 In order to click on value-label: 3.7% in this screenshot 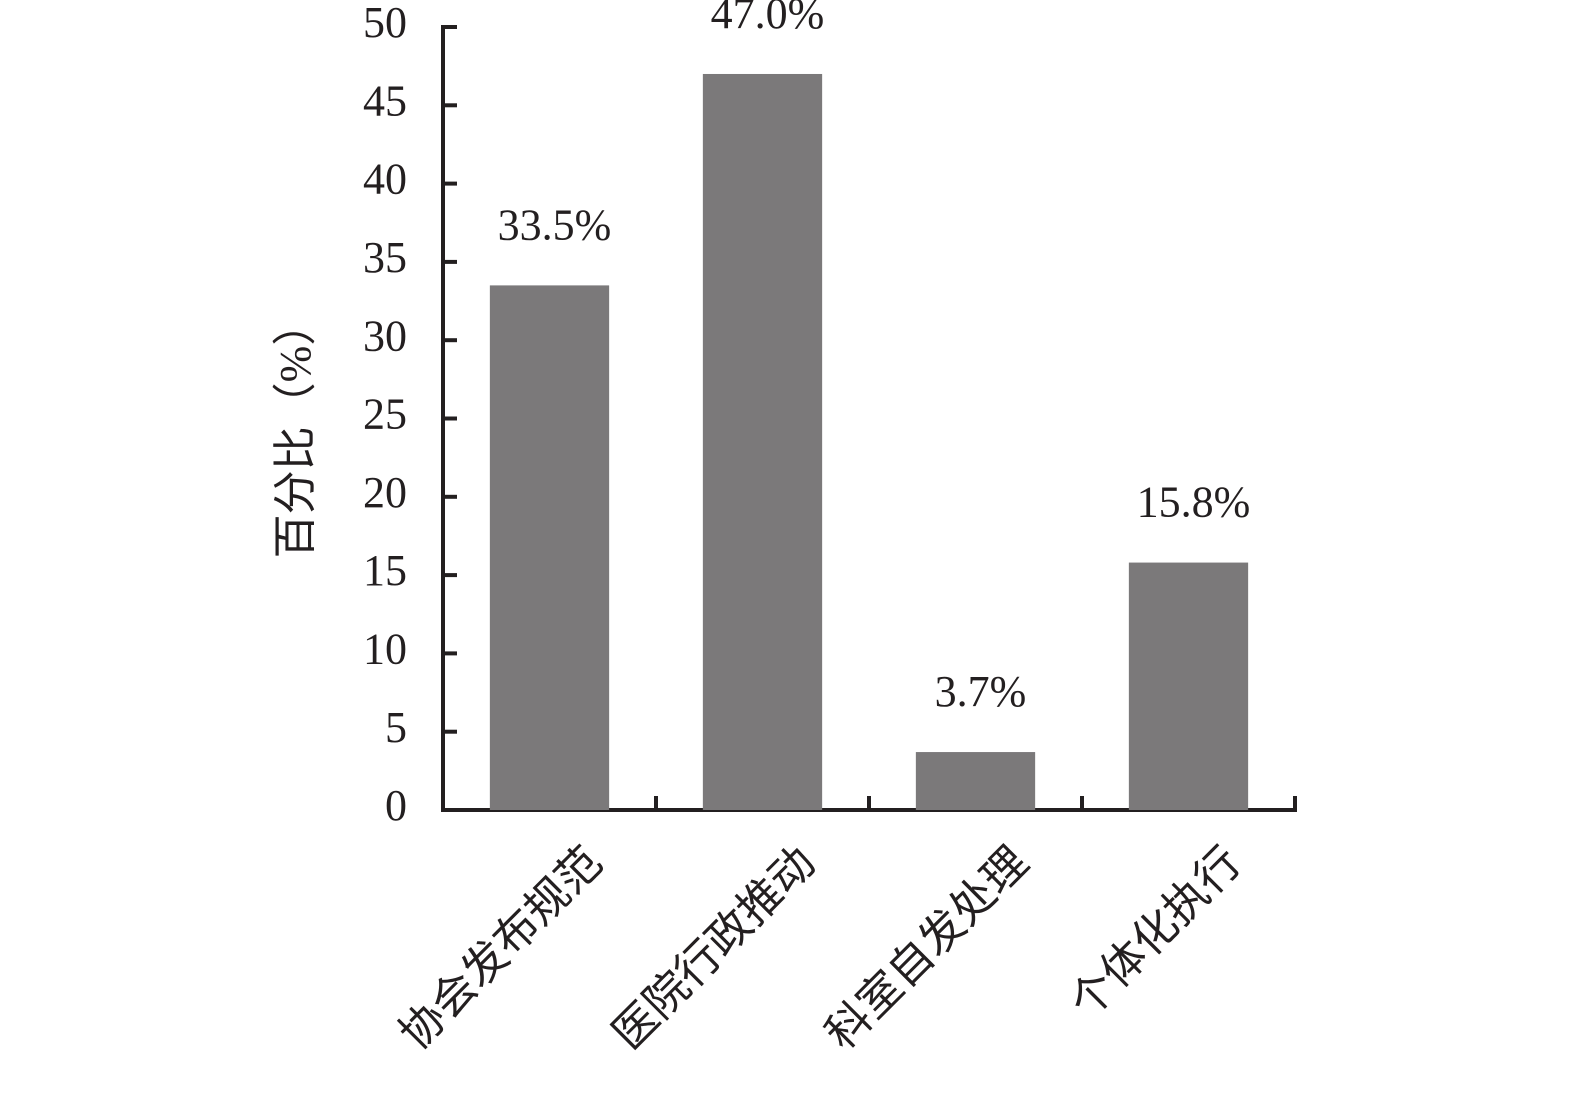, I will do `click(981, 691)`.